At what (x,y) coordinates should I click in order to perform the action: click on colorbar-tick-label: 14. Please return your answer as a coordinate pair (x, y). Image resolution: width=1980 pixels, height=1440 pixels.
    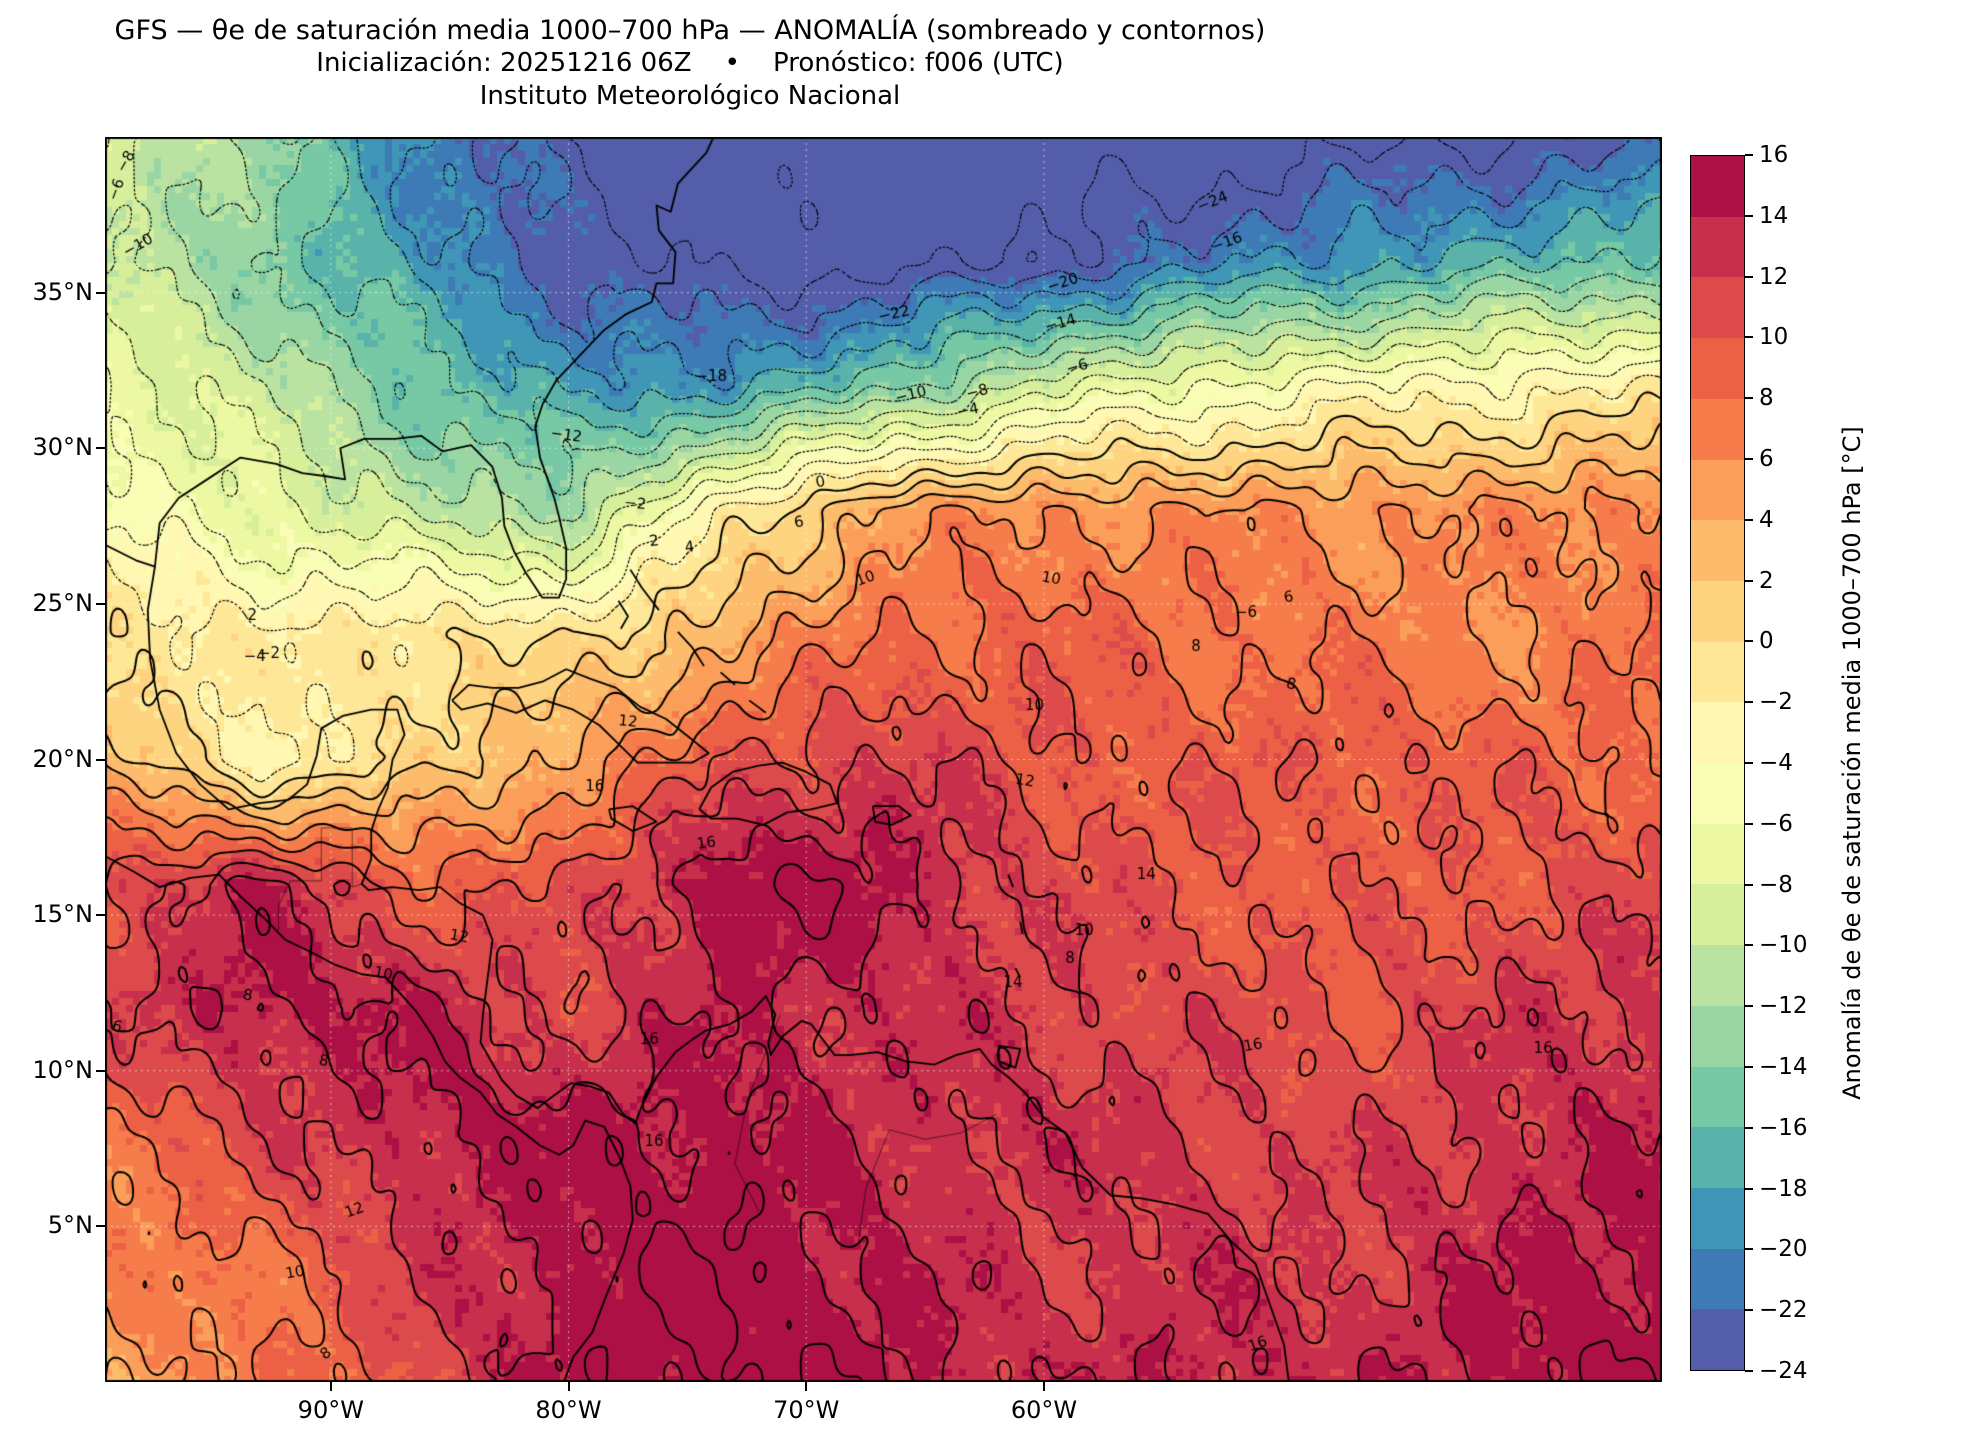
    Looking at the image, I should click on (1774, 215).